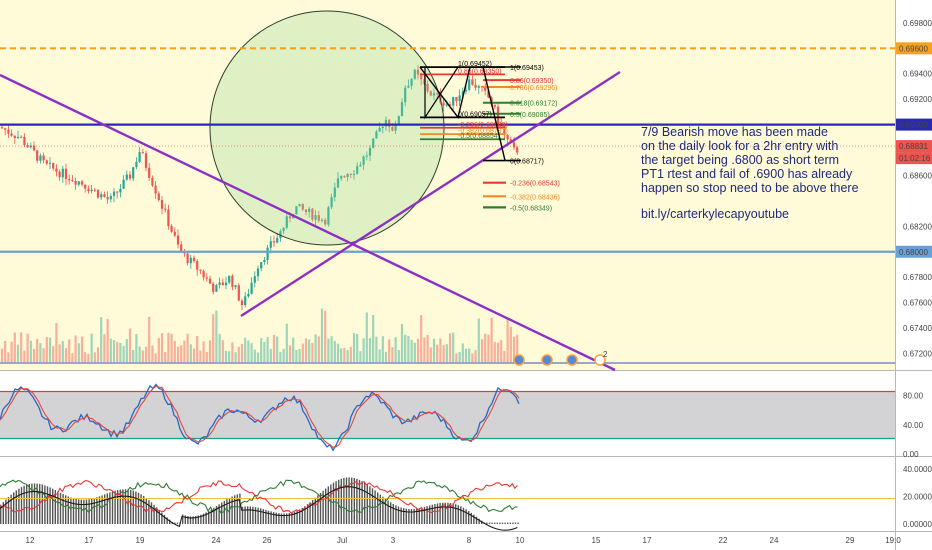  I want to click on time-tick-label: 19:0, so click(893, 540).